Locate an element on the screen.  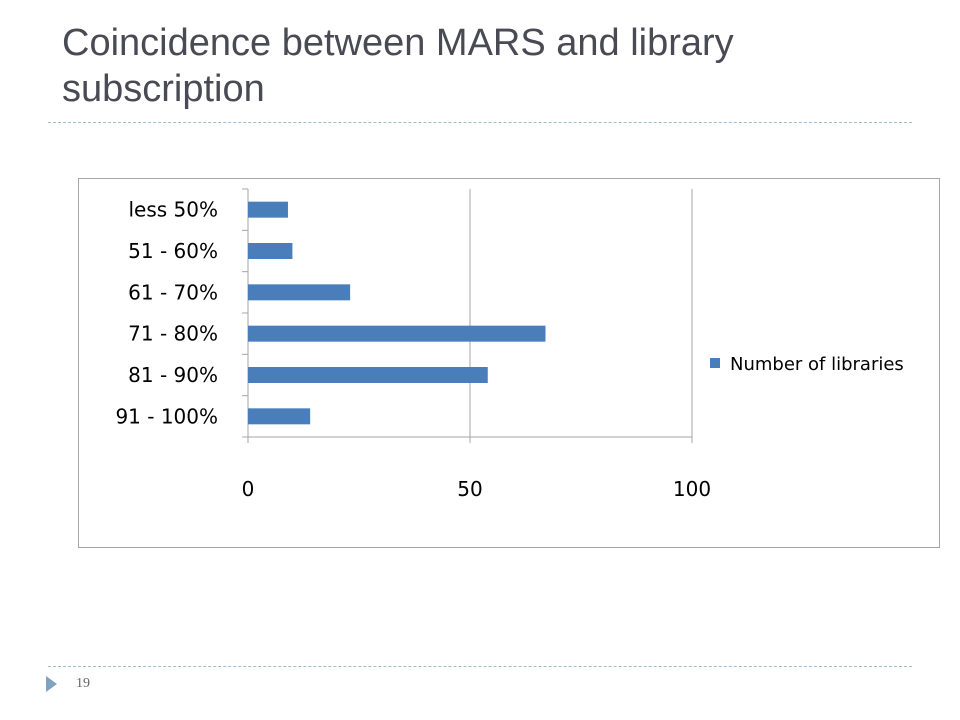
footer-divider is located at coordinates (480, 666).